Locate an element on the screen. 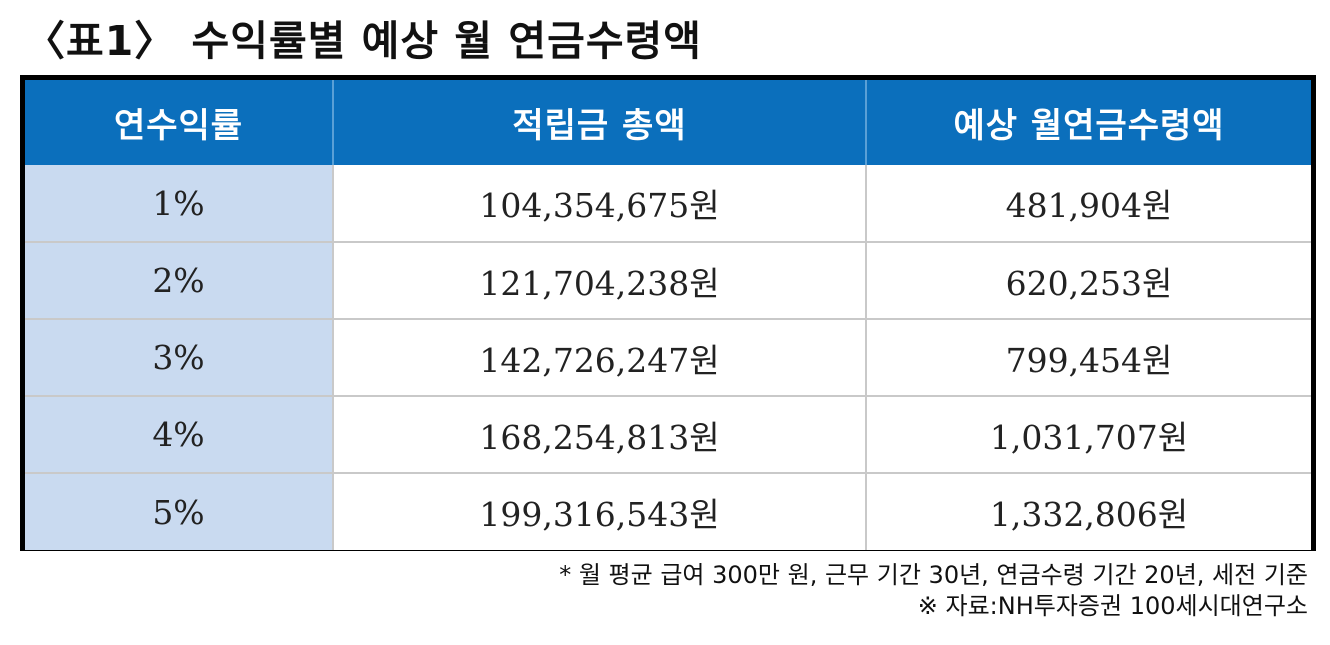  table-row: 3% 142,726,247원 799,454원 is located at coordinates (668, 357).